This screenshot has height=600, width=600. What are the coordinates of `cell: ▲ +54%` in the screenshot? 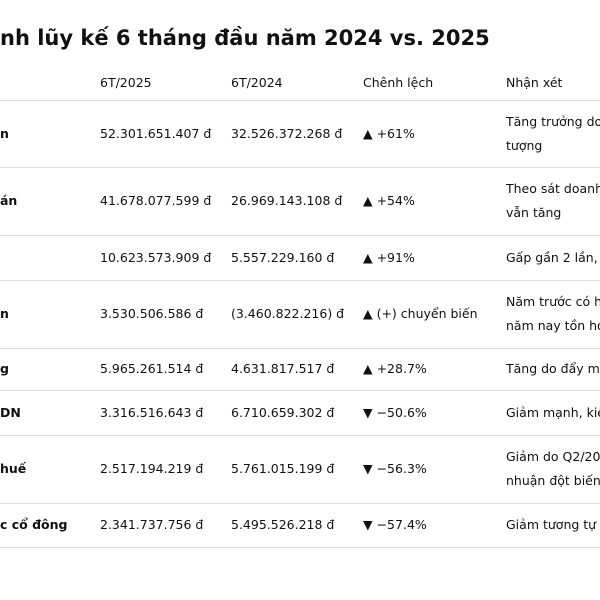 It's located at (389, 200).